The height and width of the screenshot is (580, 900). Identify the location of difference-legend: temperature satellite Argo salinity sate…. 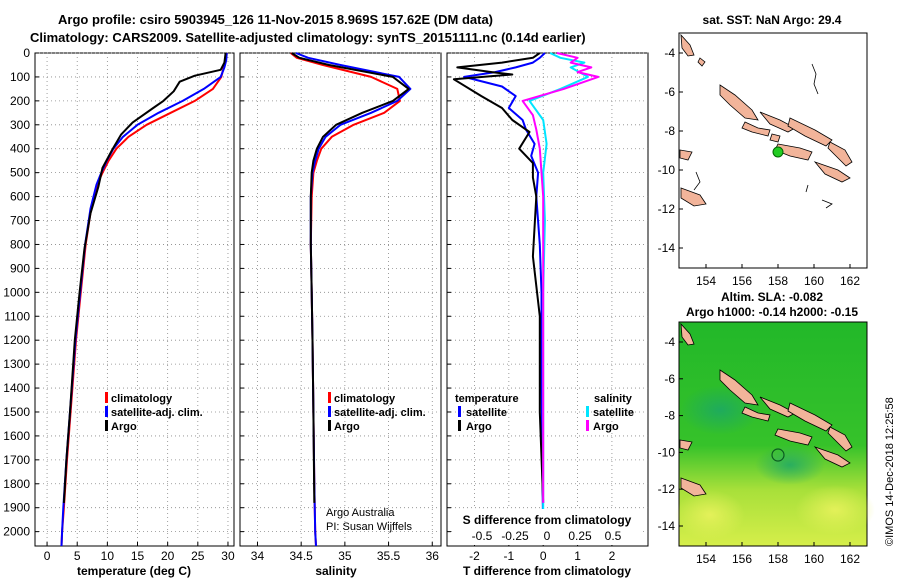
(544, 413).